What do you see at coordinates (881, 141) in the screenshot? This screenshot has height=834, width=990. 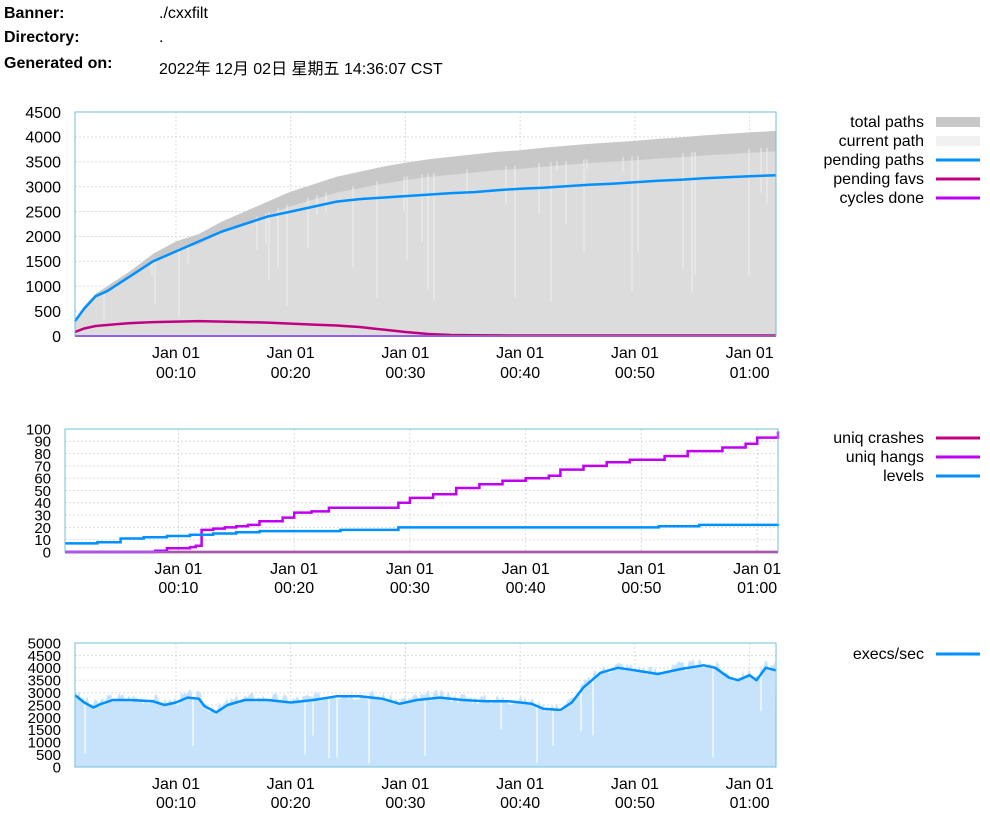 I see `current-path-legend-label: current path` at bounding box center [881, 141].